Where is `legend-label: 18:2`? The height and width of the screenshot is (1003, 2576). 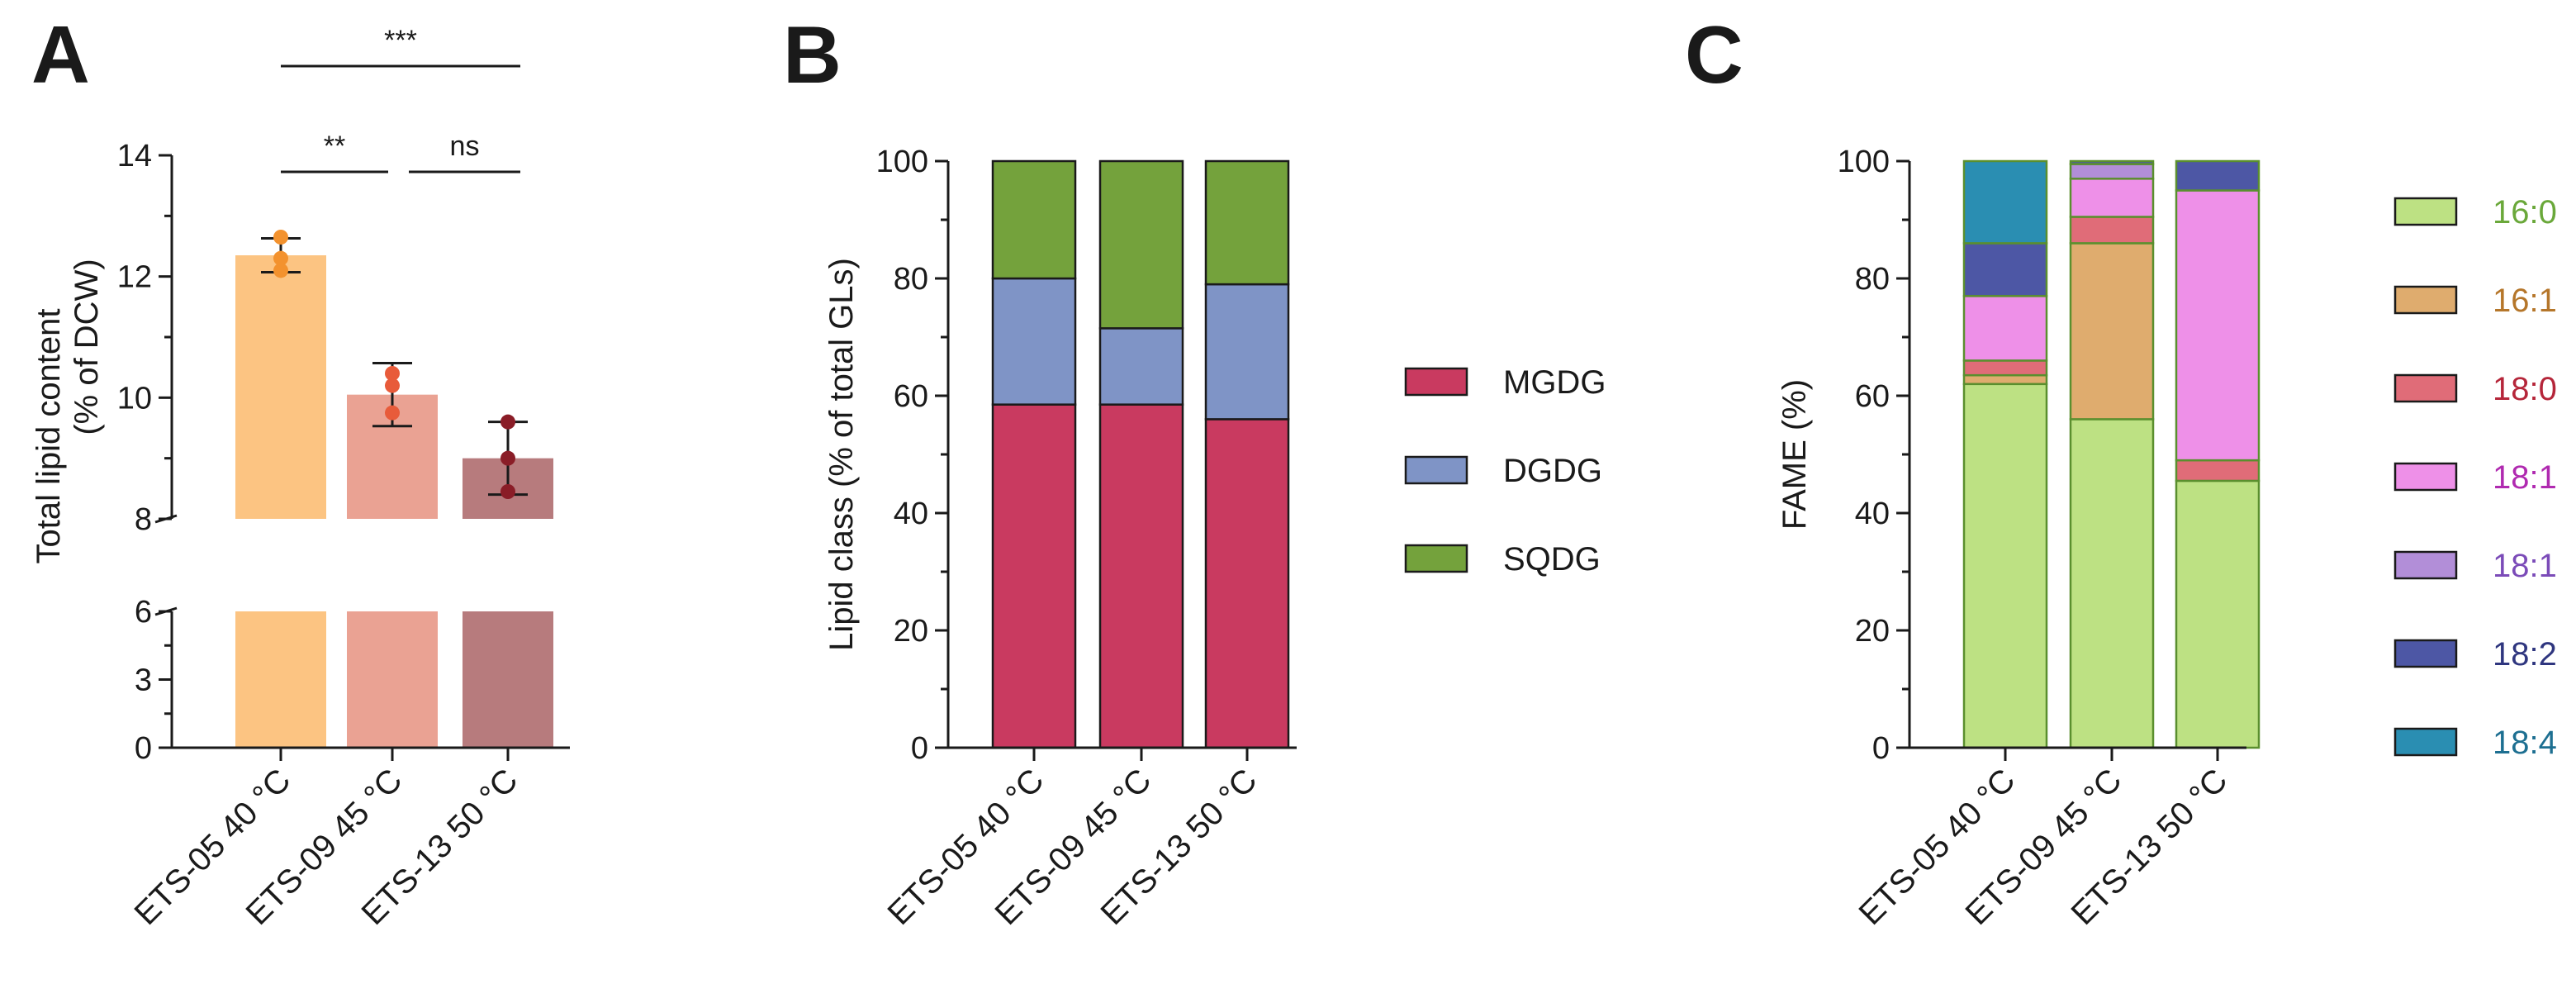
legend-label: 18:2 is located at coordinates (2525, 654).